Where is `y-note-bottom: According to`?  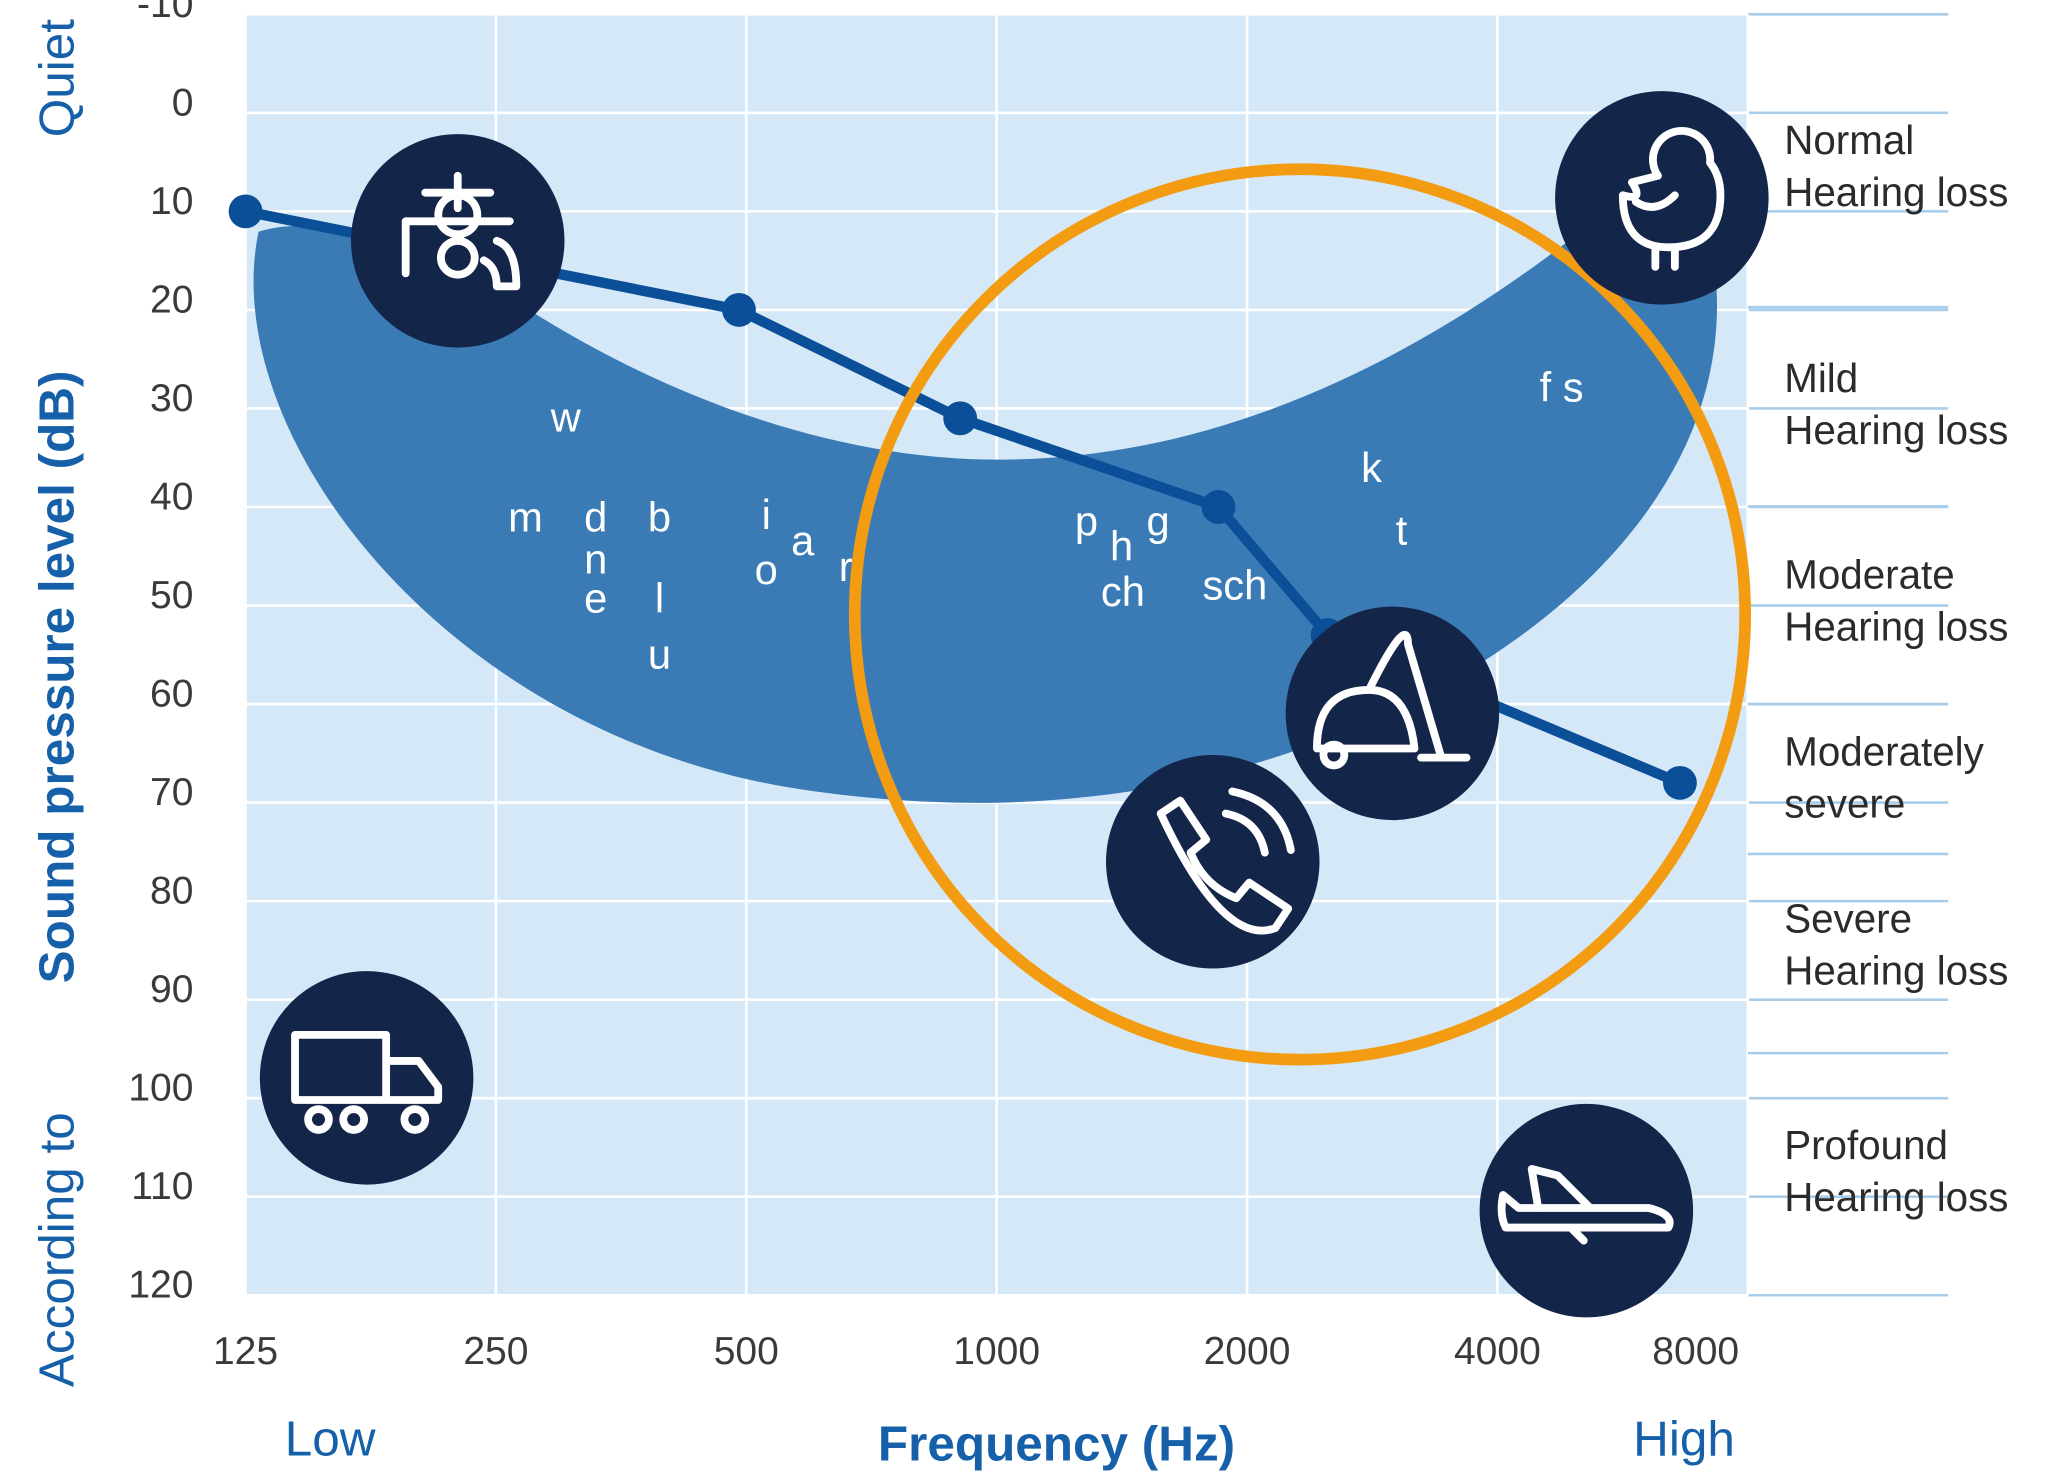 y-note-bottom: According to is located at coordinates (57, 1249).